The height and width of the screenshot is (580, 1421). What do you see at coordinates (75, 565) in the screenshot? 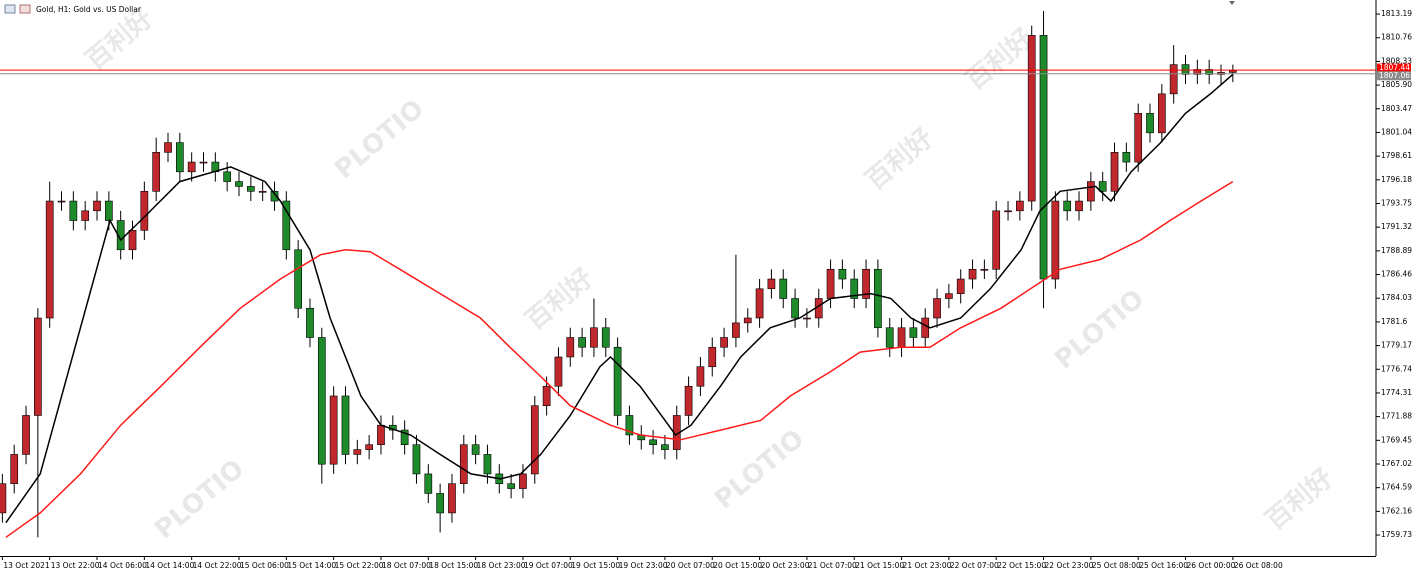
I see `x-tick-label: 13 Oct 22:00` at bounding box center [75, 565].